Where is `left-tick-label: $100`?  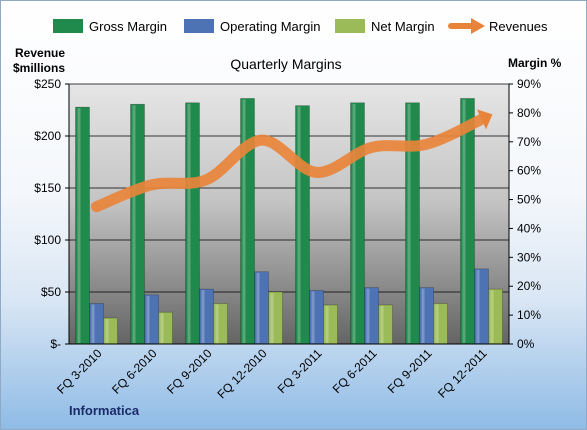
left-tick-label: $100 is located at coordinates (47, 240).